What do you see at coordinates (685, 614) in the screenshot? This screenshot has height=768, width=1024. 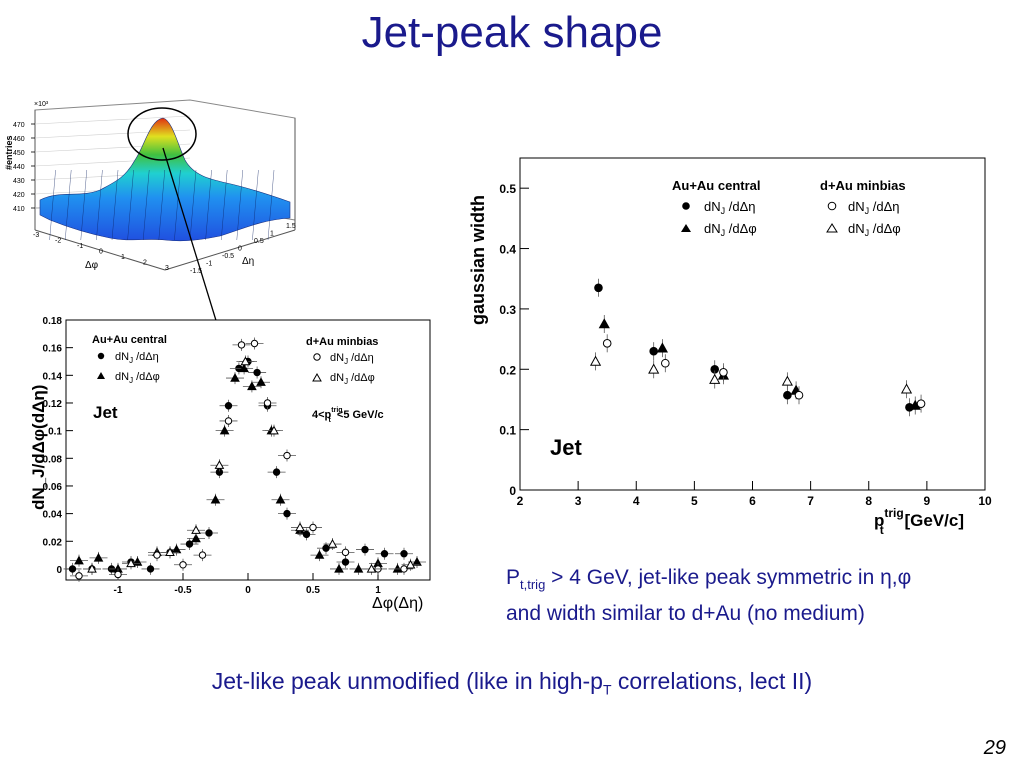 I see `side-note-line2: and width similar to d+Au (no medium)` at bounding box center [685, 614].